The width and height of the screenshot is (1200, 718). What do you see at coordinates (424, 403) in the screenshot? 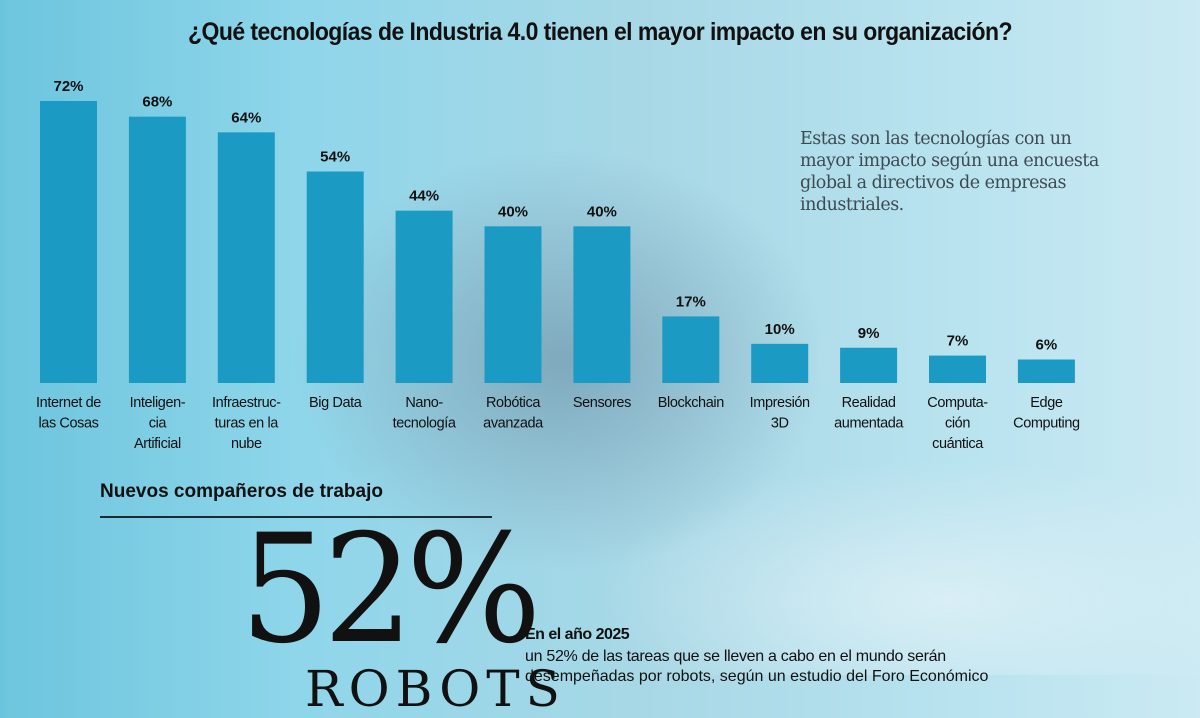
I see `category-label: Nano-` at bounding box center [424, 403].